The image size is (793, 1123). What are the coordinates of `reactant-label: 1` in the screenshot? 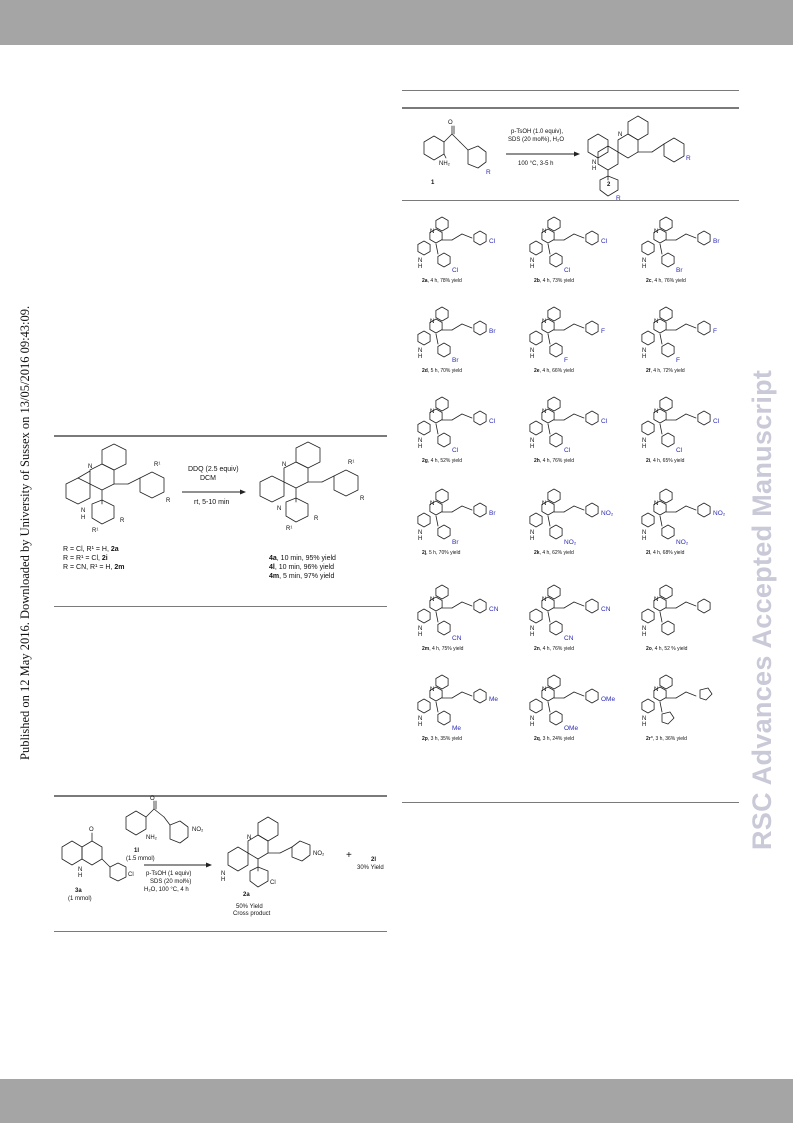 It's located at (433, 183).